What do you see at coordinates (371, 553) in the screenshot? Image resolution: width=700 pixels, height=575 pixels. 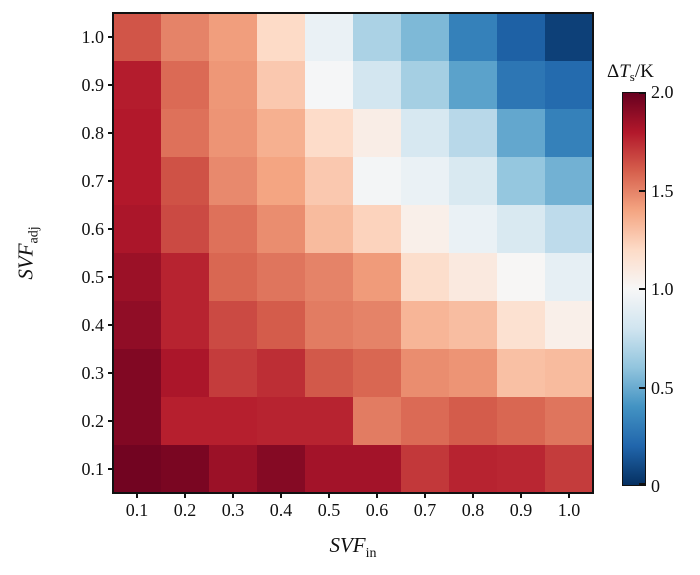 I see `x-axis-label-subscript: in` at bounding box center [371, 553].